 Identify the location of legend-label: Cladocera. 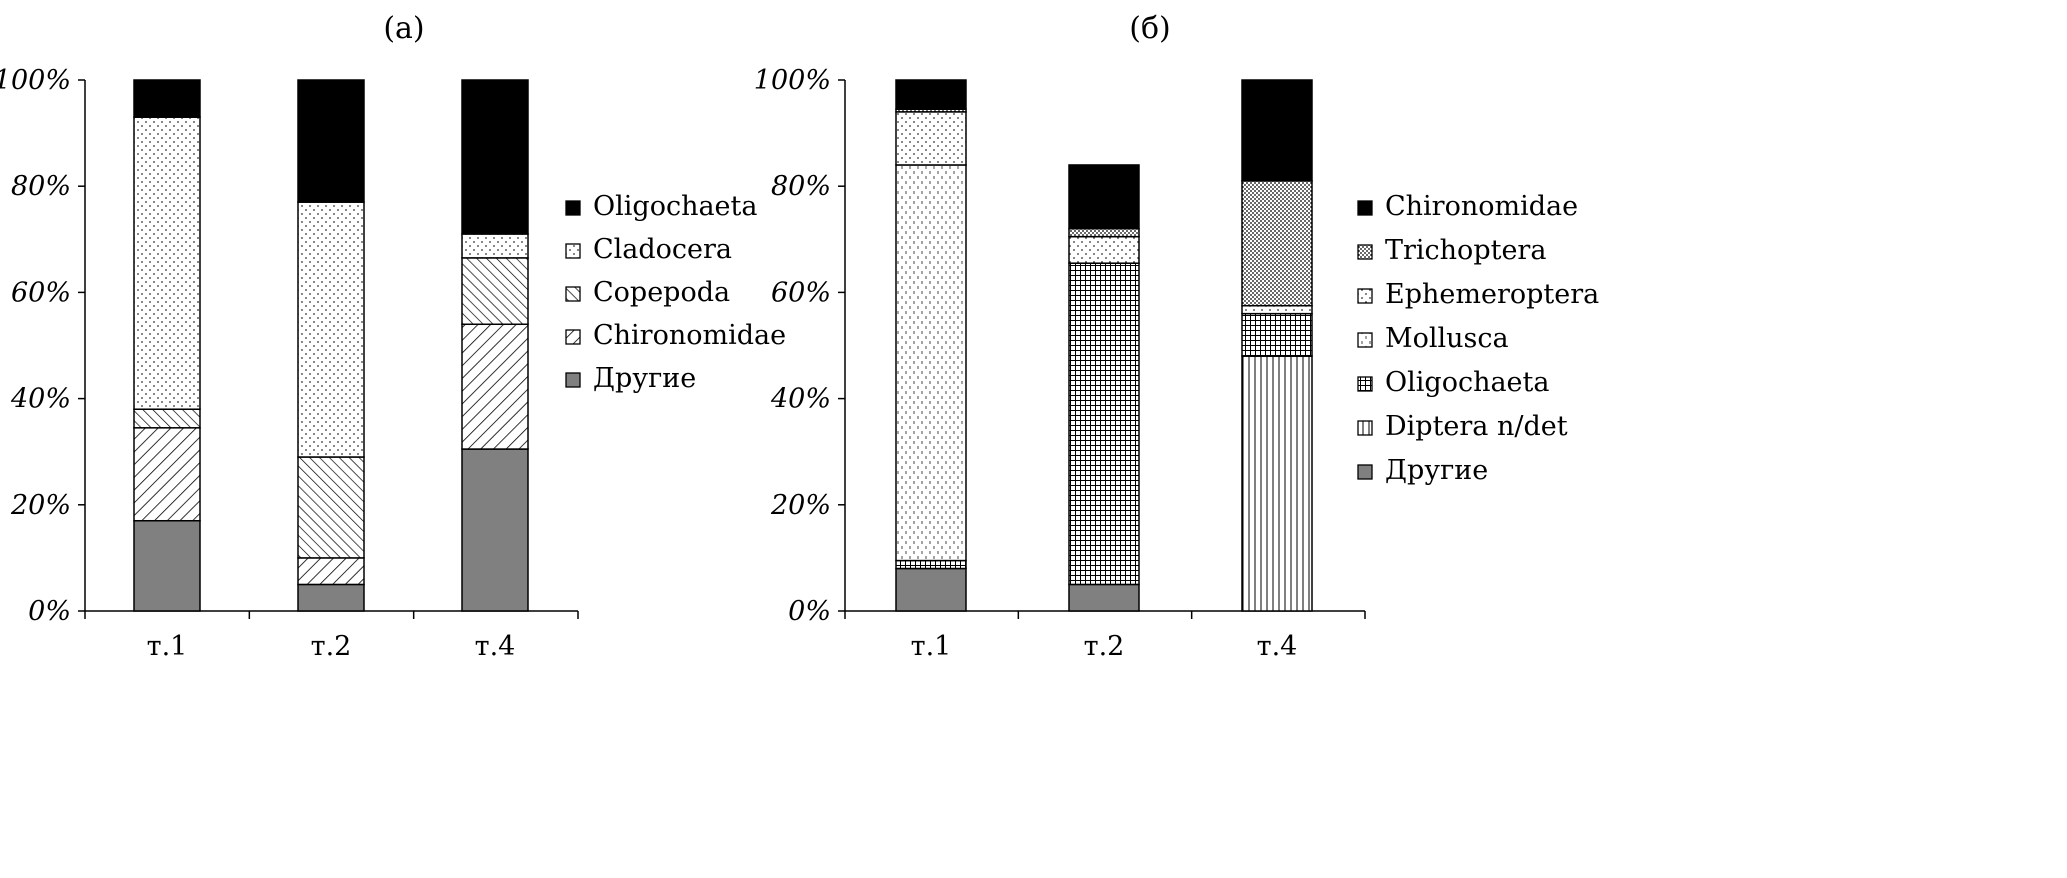
(662, 249).